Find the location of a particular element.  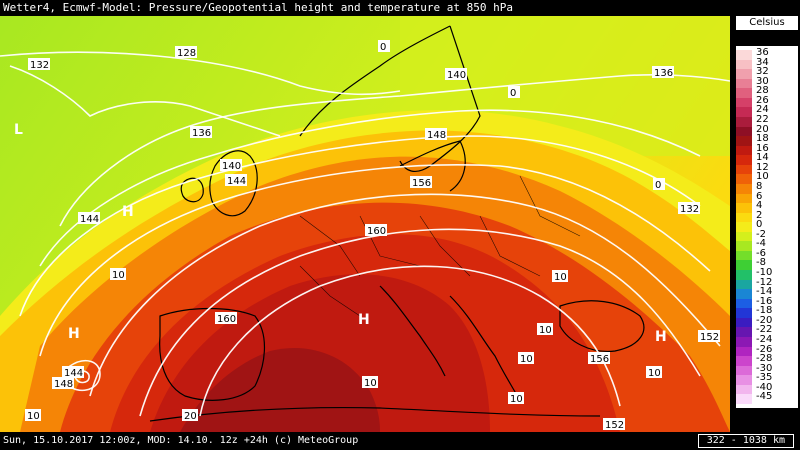

contour-label: 144 is located at coordinates (73, 372).